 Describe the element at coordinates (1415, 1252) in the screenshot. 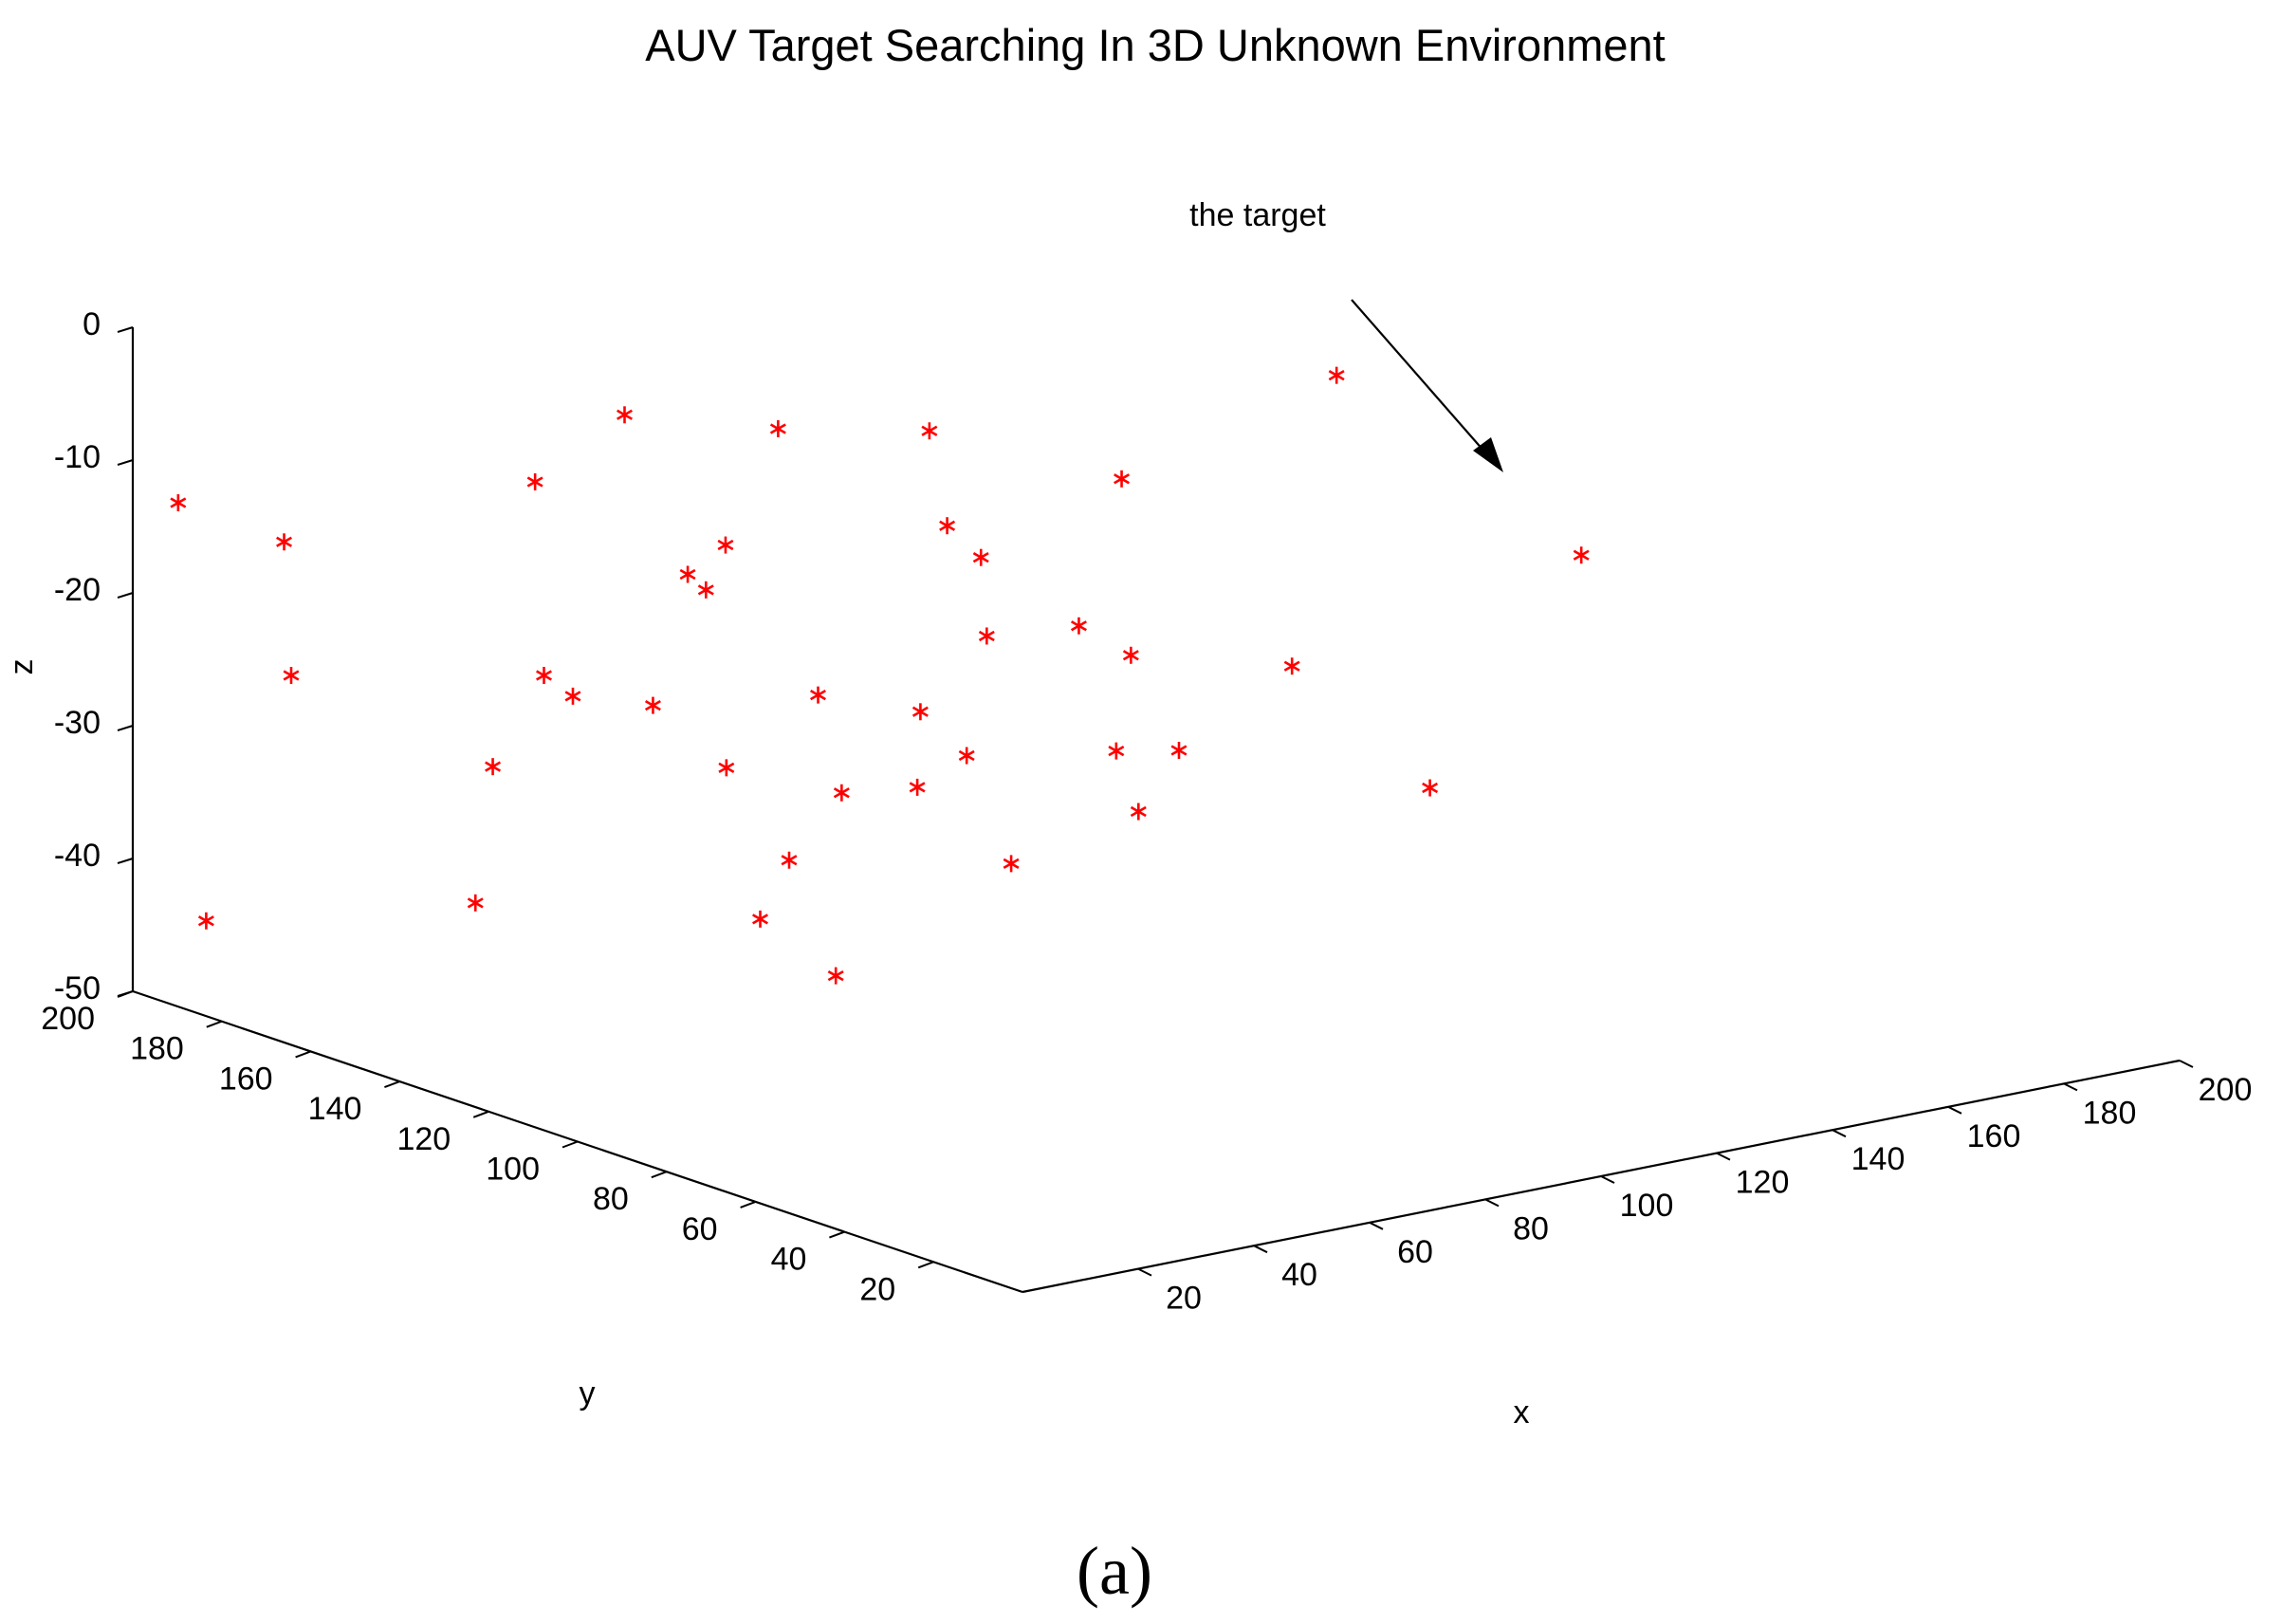

I see `x-tick-label: 60` at that location.